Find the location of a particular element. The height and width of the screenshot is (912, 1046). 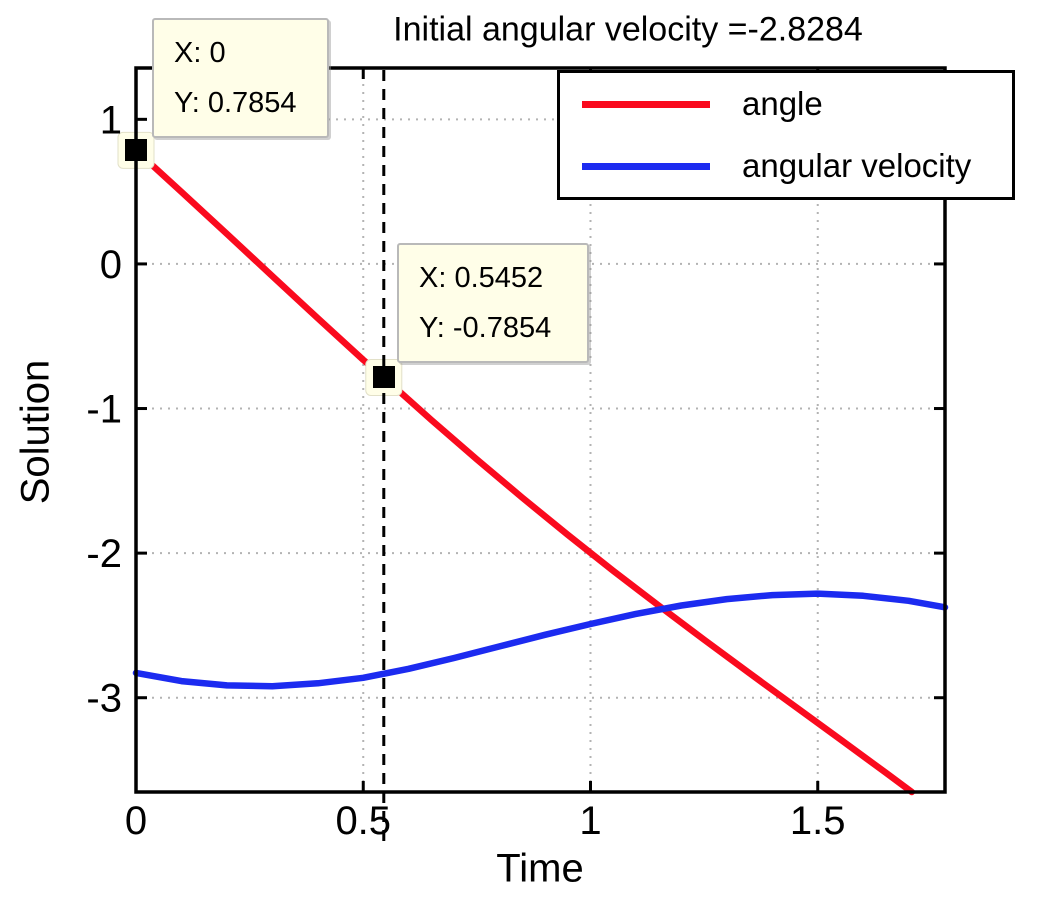

datatip-box-1: X: 0 Y: 0.7854 is located at coordinates (240, 78).